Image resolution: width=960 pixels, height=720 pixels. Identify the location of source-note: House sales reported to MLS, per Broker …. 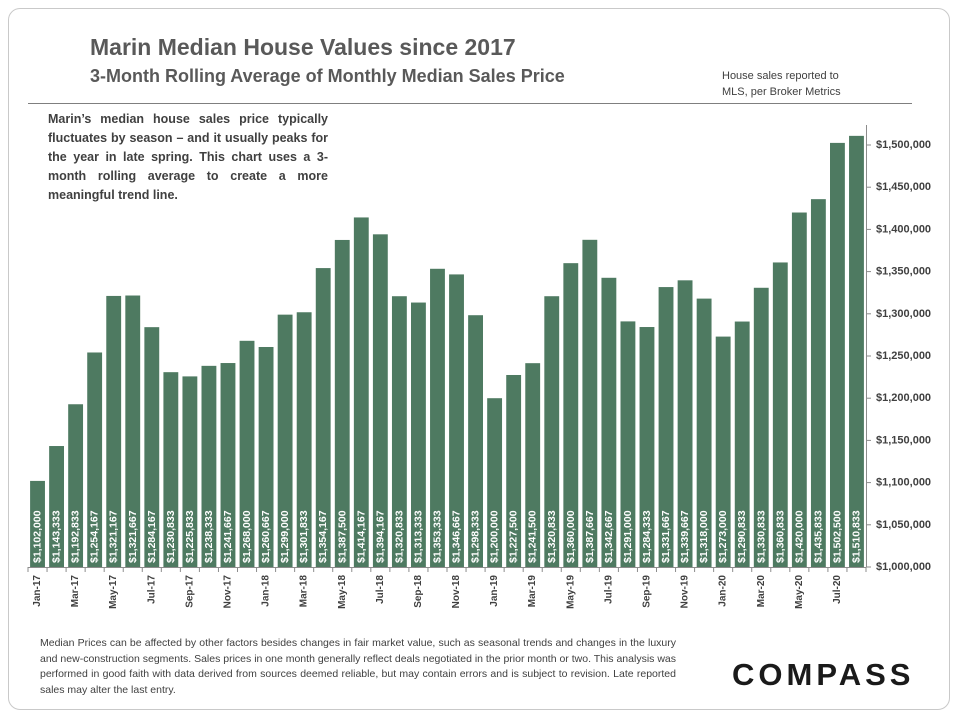
(792, 84).